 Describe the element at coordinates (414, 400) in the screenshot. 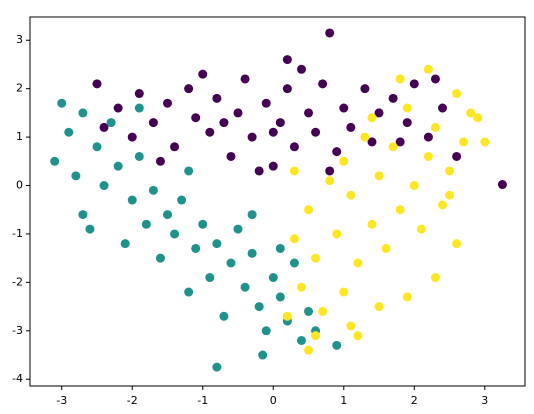

I see `x-tick-label: 2` at that location.